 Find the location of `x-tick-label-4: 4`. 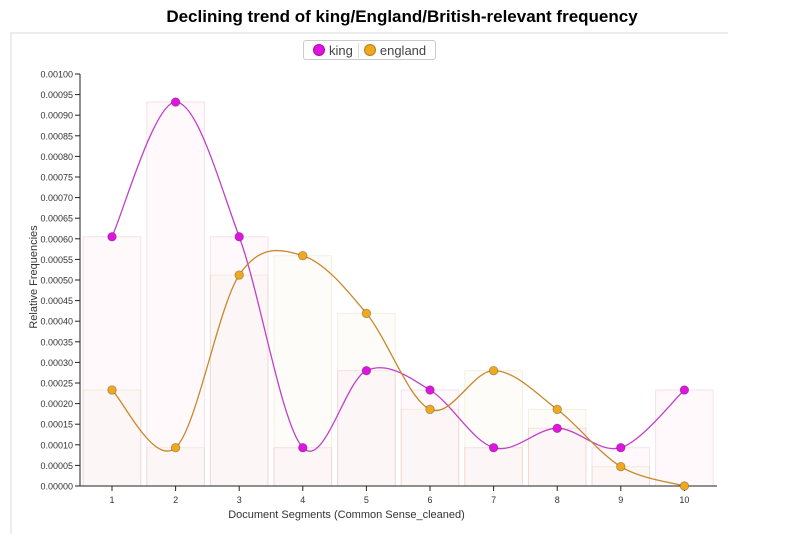

x-tick-label-4: 4 is located at coordinates (302, 500).